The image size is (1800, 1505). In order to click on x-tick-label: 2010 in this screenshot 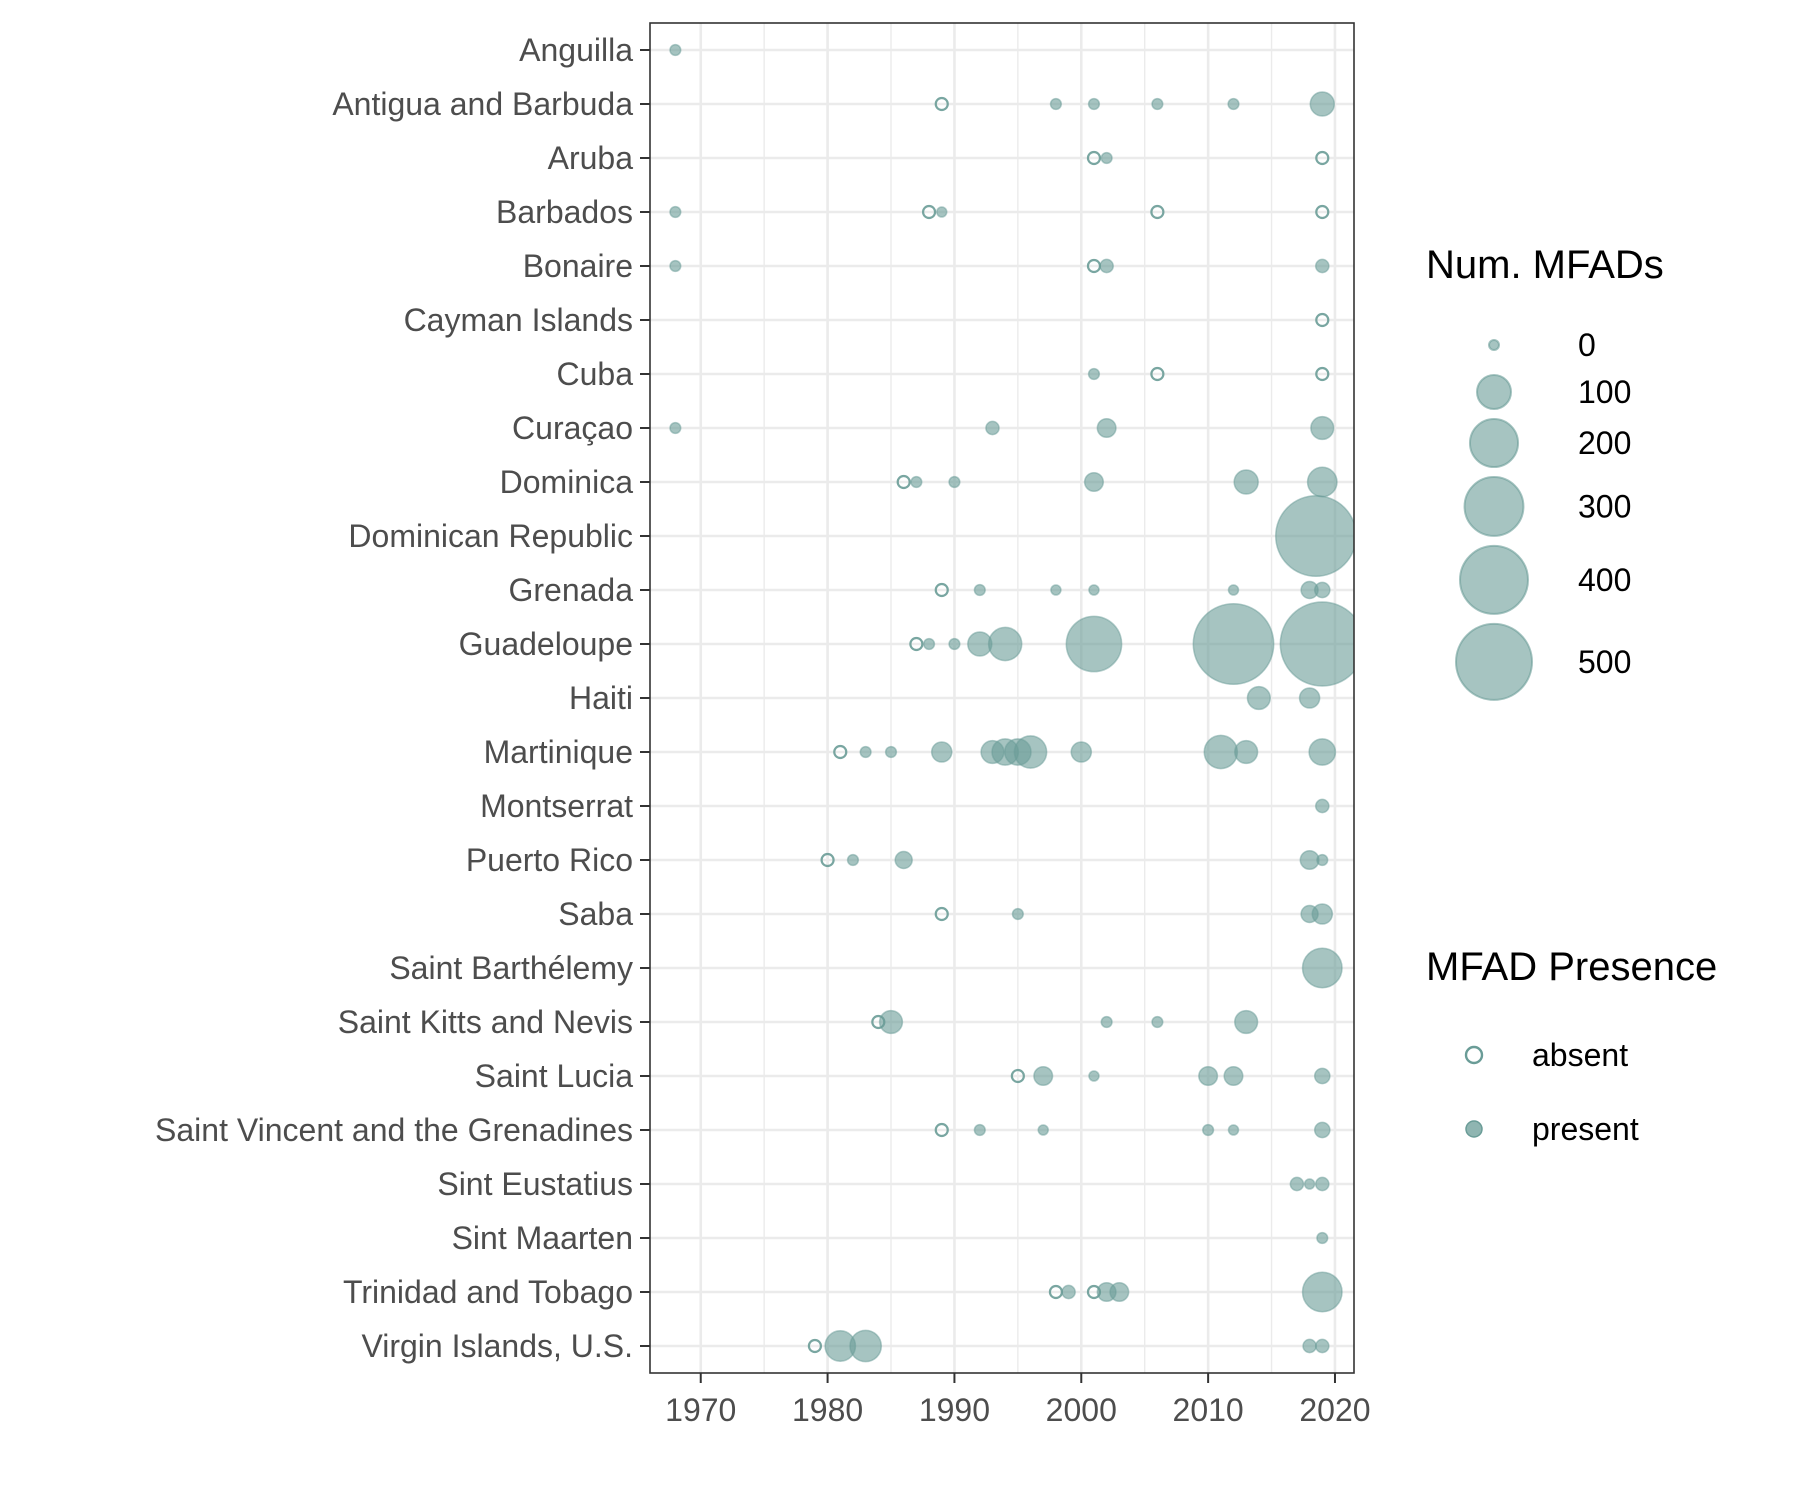, I will do `click(1208, 1410)`.